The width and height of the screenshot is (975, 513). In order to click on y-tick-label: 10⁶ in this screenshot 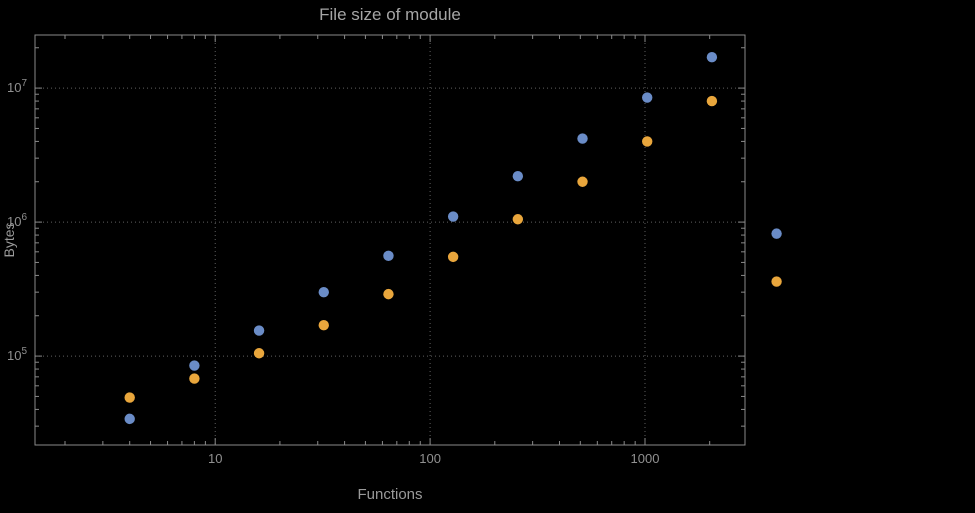, I will do `click(17, 220)`.